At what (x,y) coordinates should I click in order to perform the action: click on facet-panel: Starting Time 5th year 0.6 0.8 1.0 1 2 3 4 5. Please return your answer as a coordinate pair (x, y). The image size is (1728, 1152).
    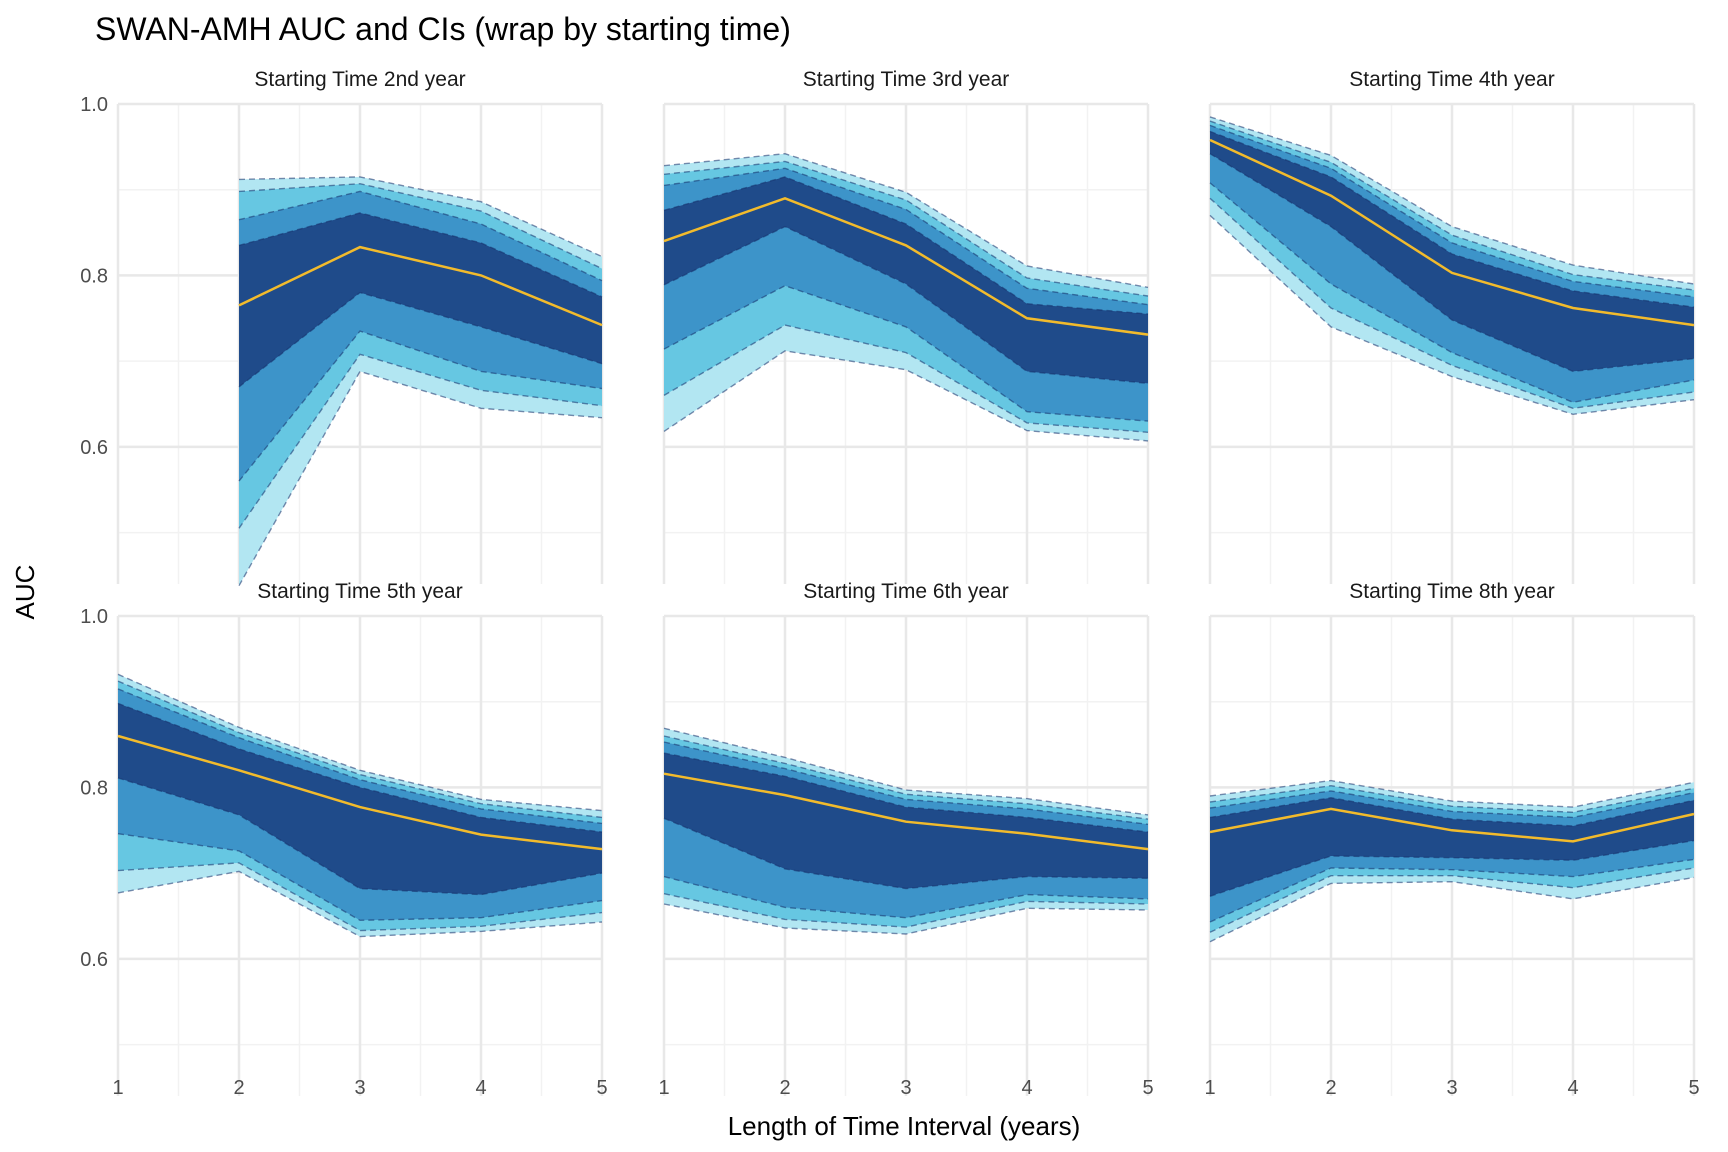
    Looking at the image, I should click on (343, 839).